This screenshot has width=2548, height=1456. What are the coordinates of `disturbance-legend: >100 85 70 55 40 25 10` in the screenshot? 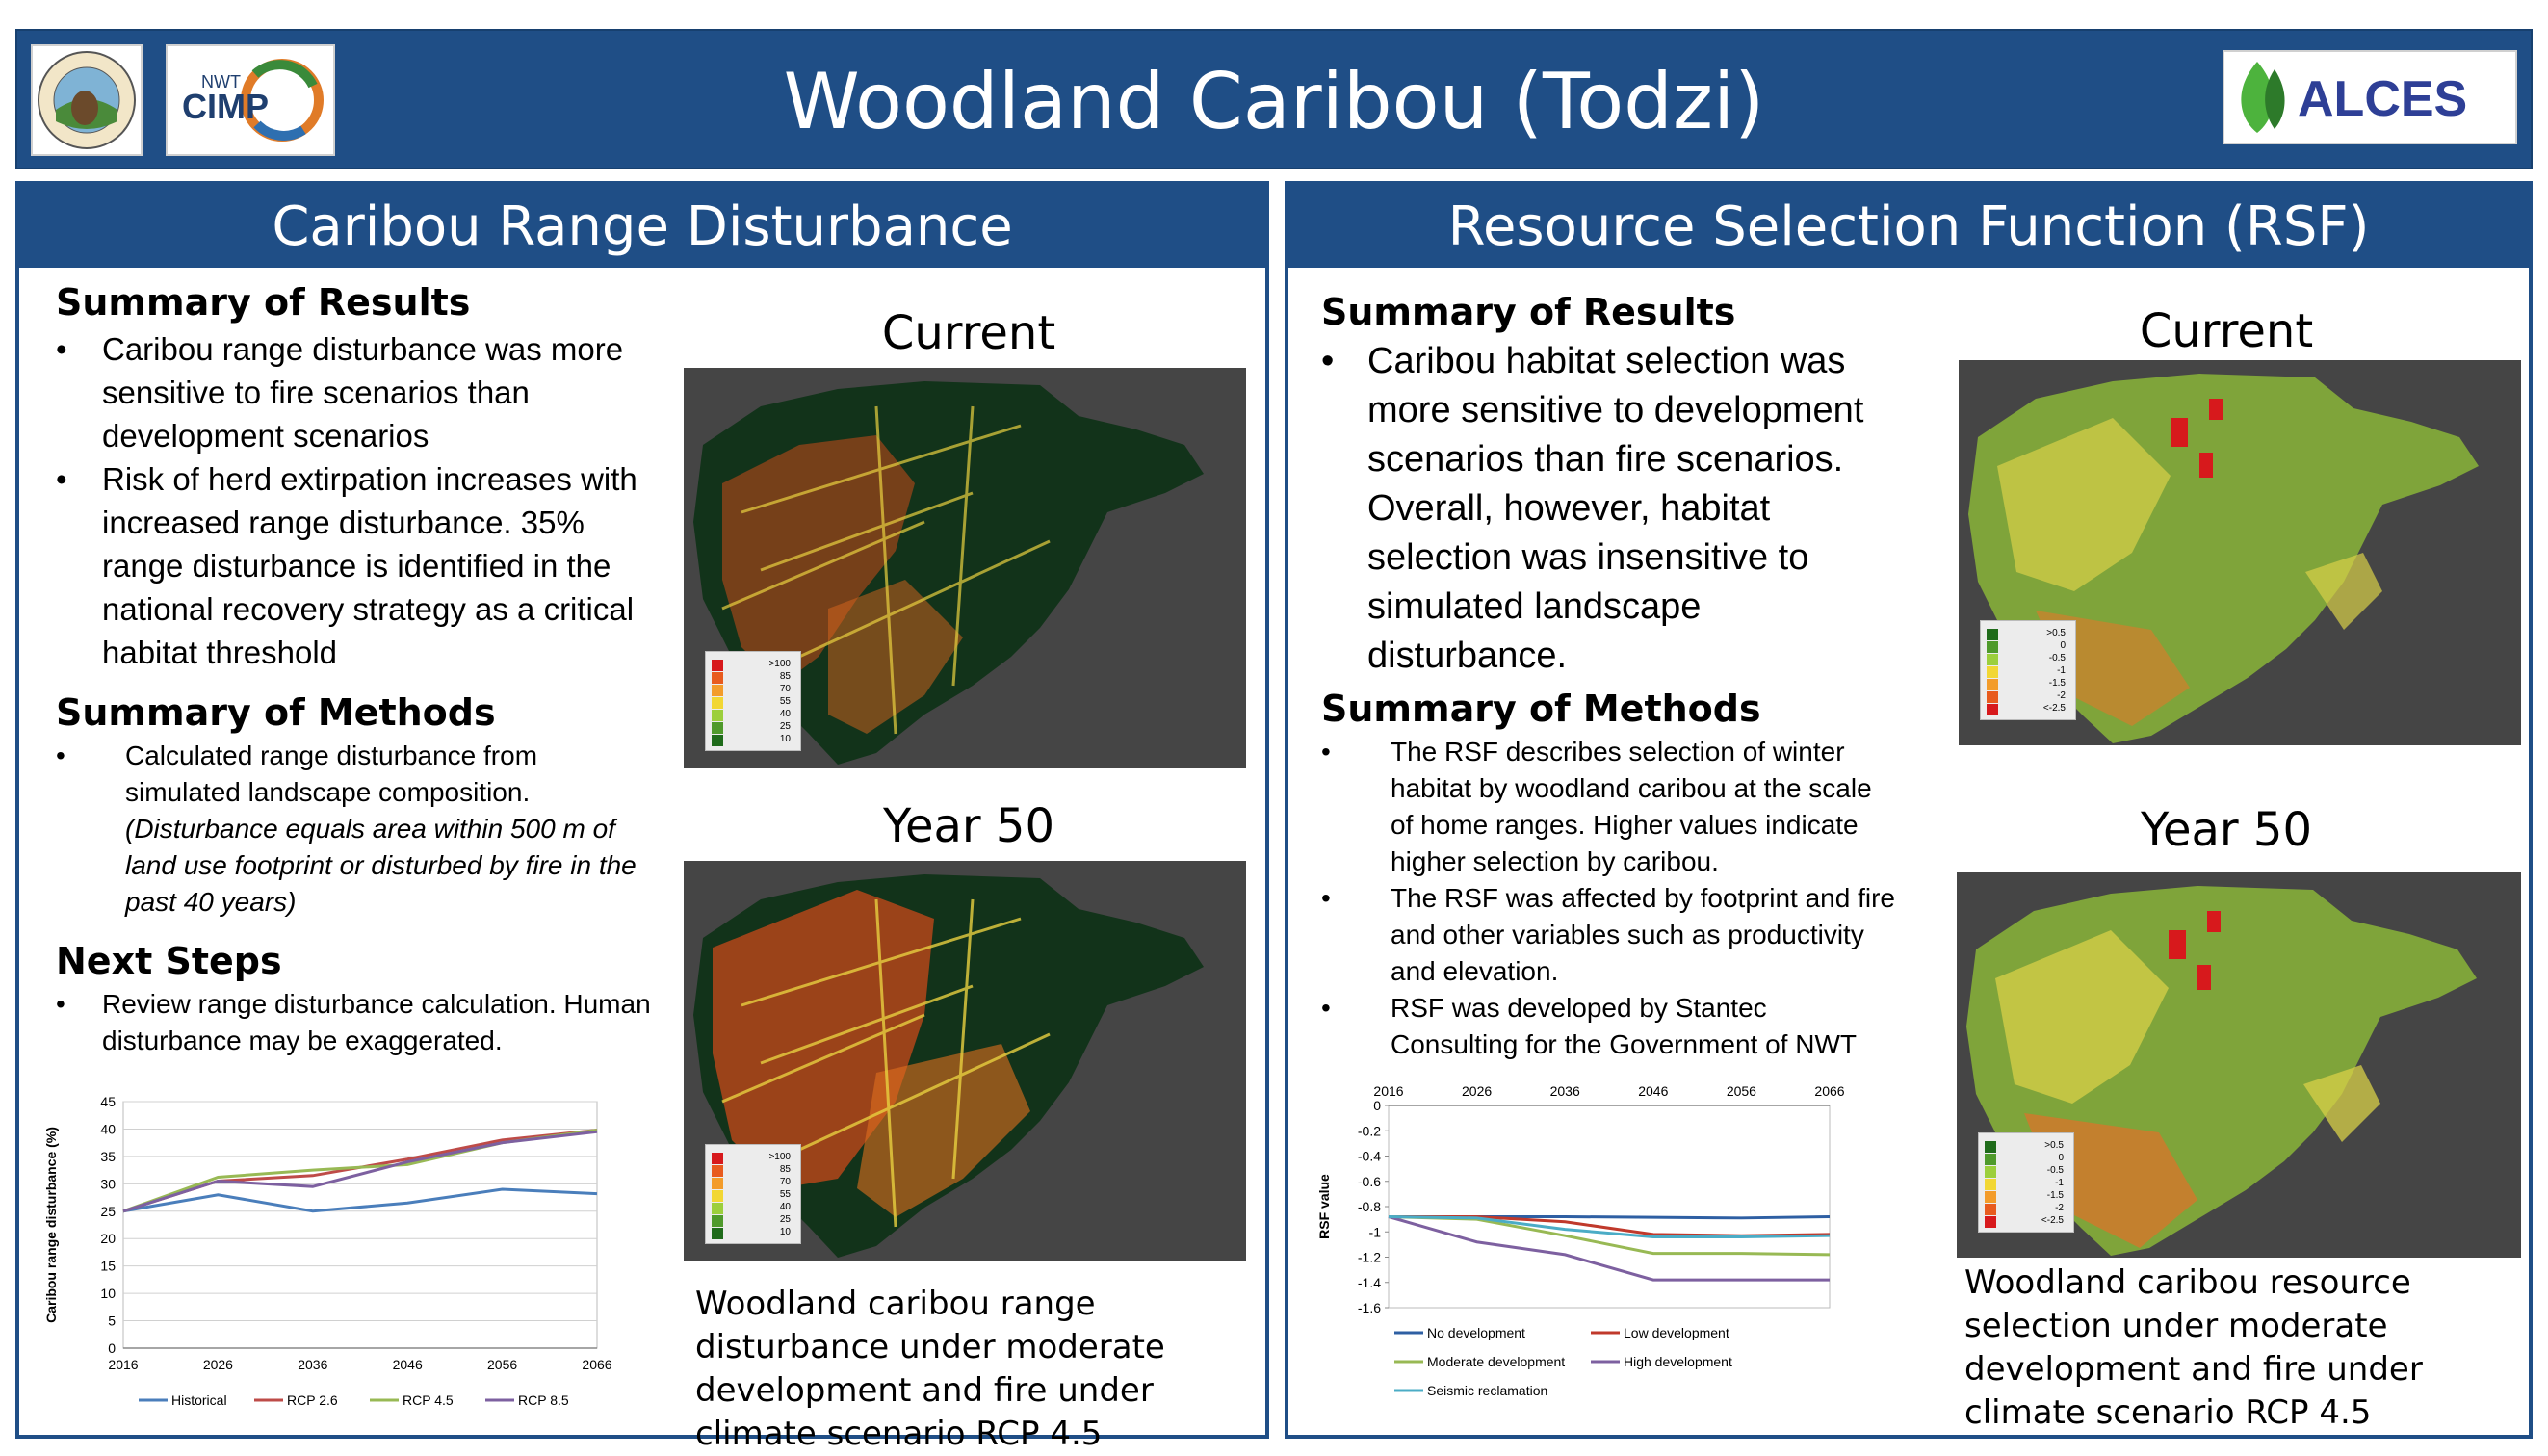 It's located at (753, 701).